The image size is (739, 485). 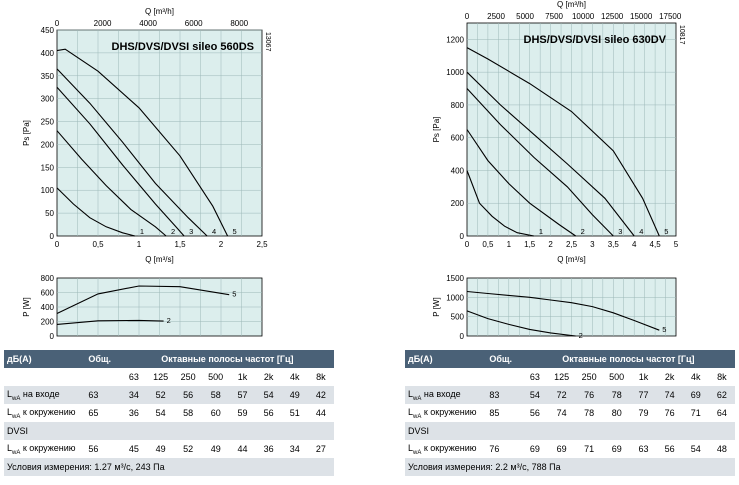 What do you see at coordinates (194, 23) in the screenshot?
I see `top-tick-label: 6000` at bounding box center [194, 23].